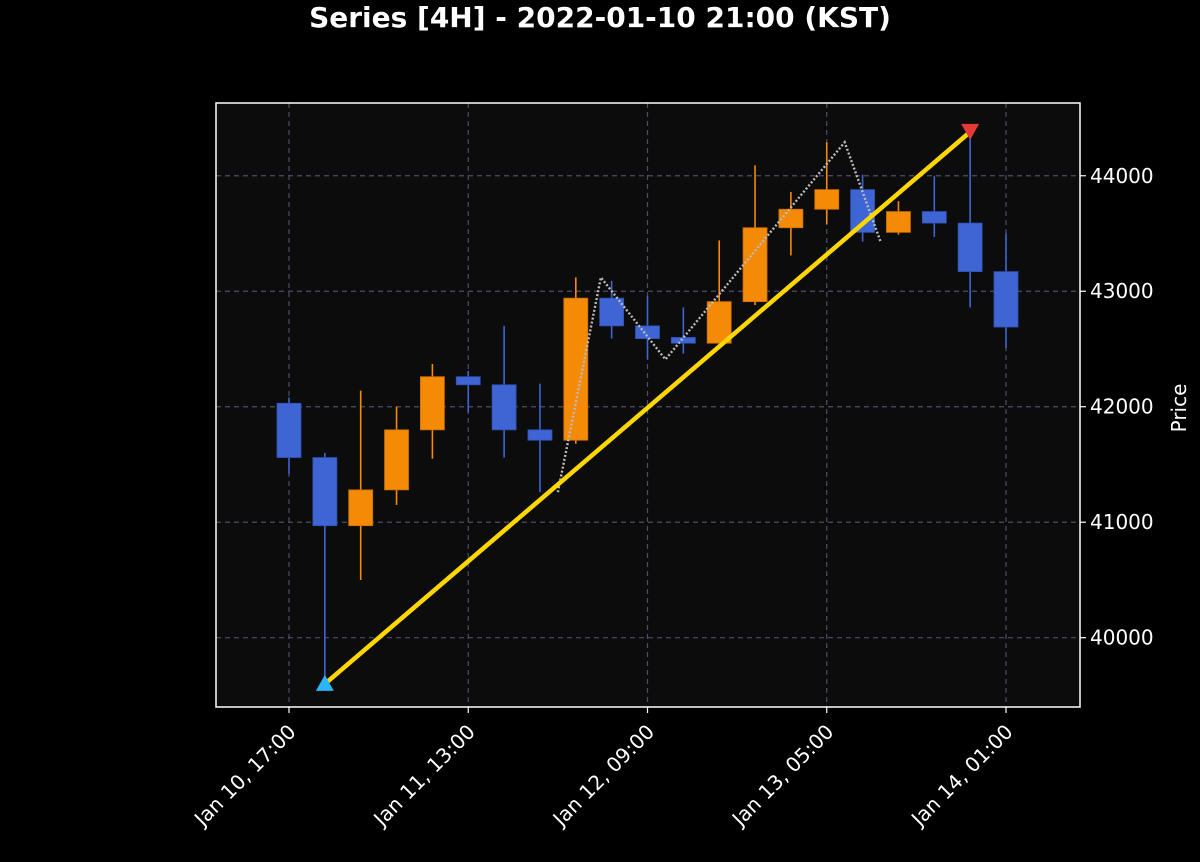 The width and height of the screenshot is (1200, 862). Describe the element at coordinates (1122, 522) in the screenshot. I see `y-tick-label: 41000` at that location.